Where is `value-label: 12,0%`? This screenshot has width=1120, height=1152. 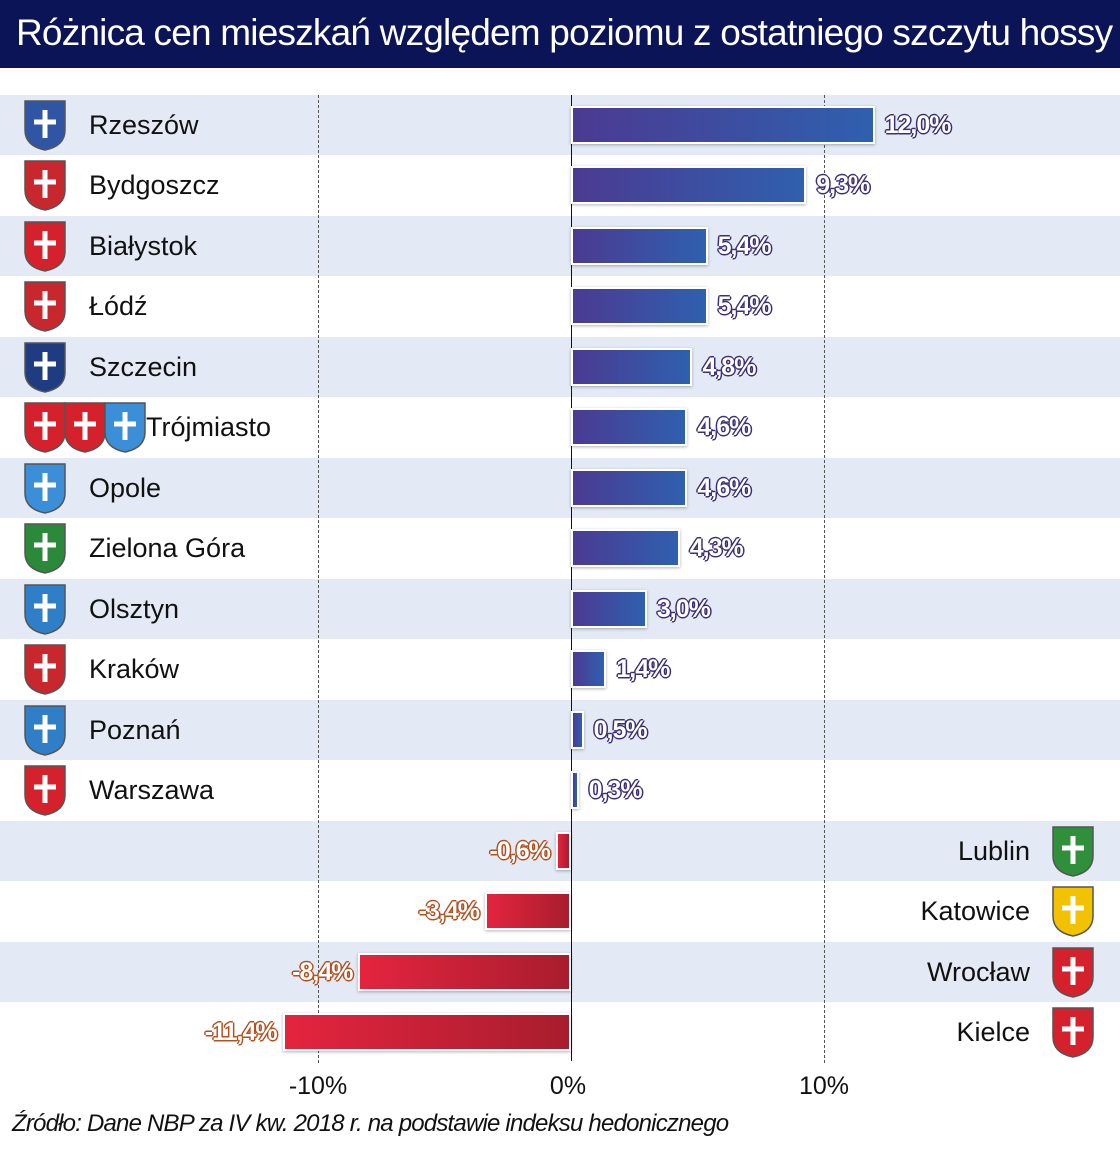 value-label: 12,0% is located at coordinates (918, 124).